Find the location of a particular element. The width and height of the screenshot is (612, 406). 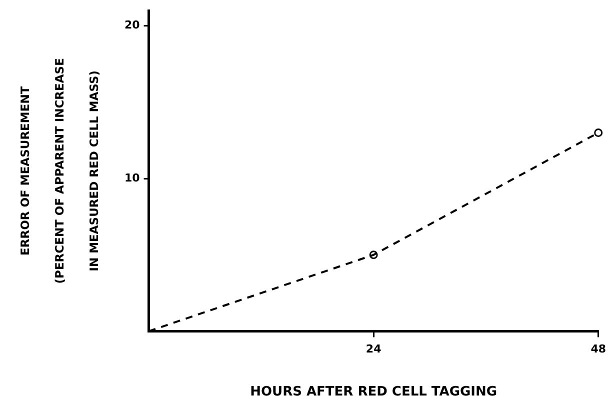

x-tick-label: 24 is located at coordinates (374, 349).